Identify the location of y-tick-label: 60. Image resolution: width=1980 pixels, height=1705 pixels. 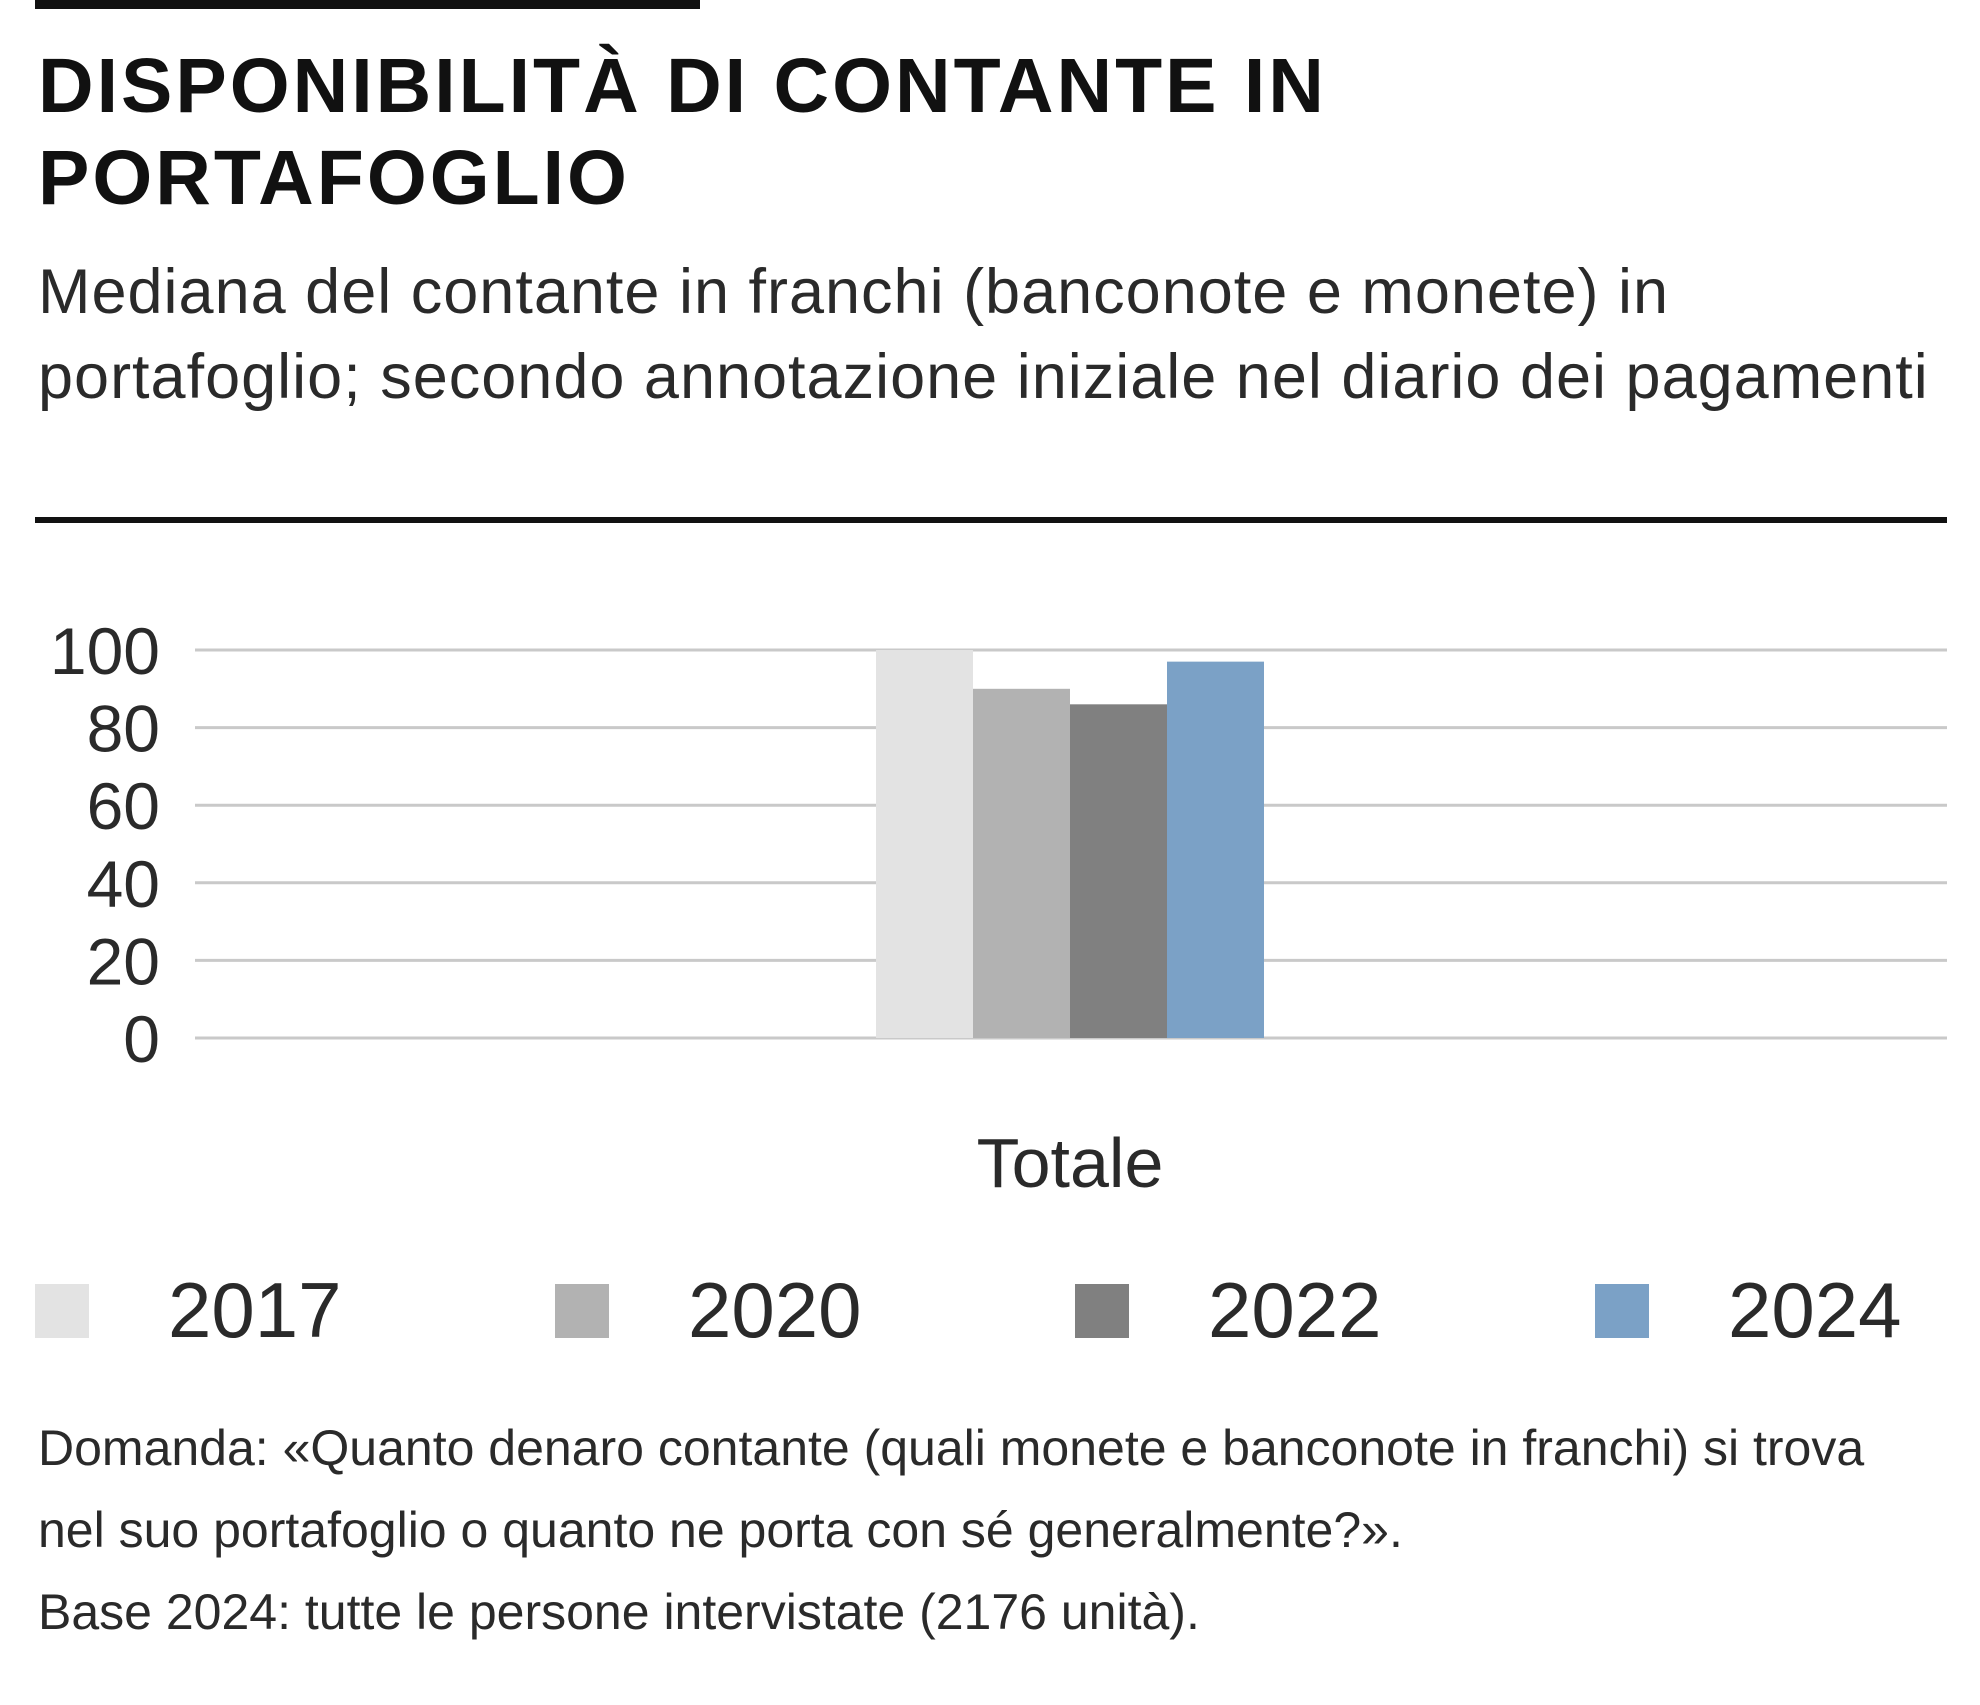
(123, 806).